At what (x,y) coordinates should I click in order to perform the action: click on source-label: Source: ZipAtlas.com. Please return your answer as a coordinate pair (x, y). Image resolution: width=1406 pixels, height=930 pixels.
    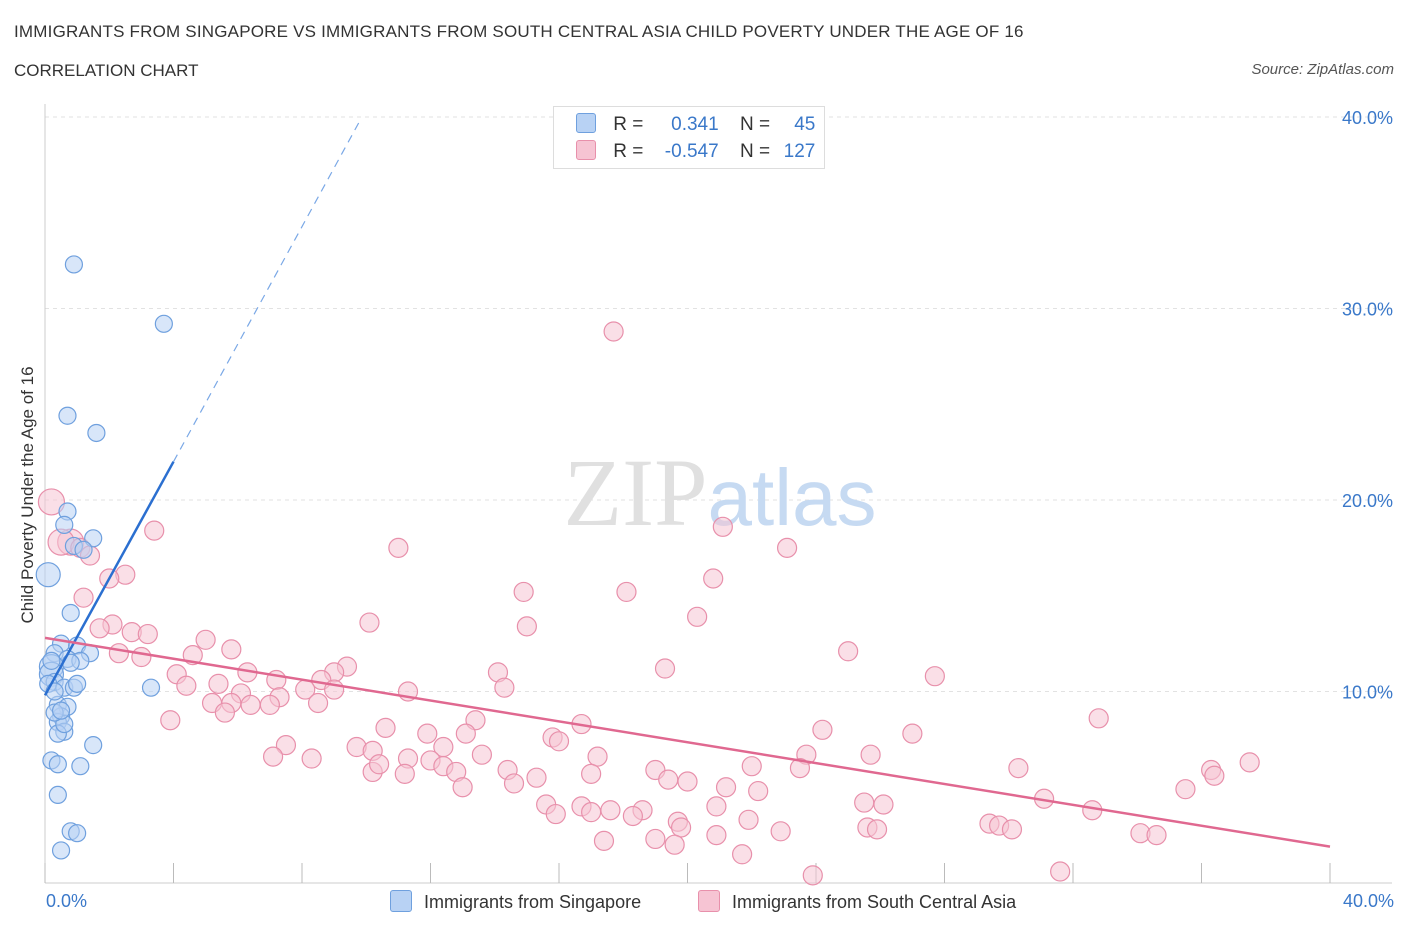
    Looking at the image, I should click on (1322, 69).